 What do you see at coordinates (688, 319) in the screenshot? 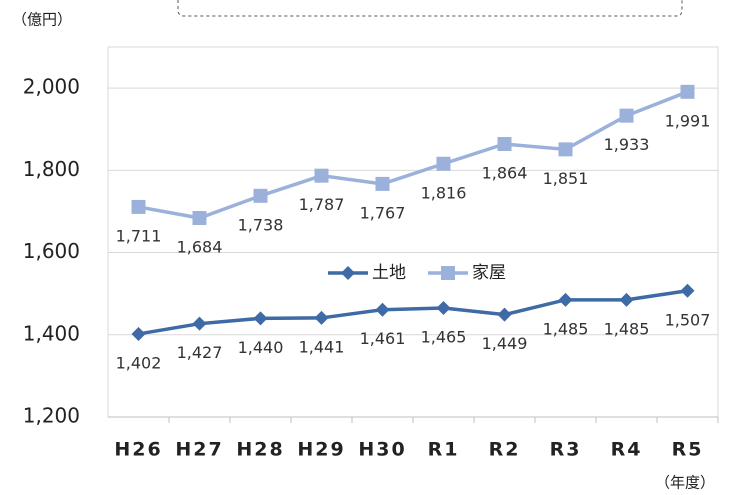
I see `data-label: 1,507` at bounding box center [688, 319].